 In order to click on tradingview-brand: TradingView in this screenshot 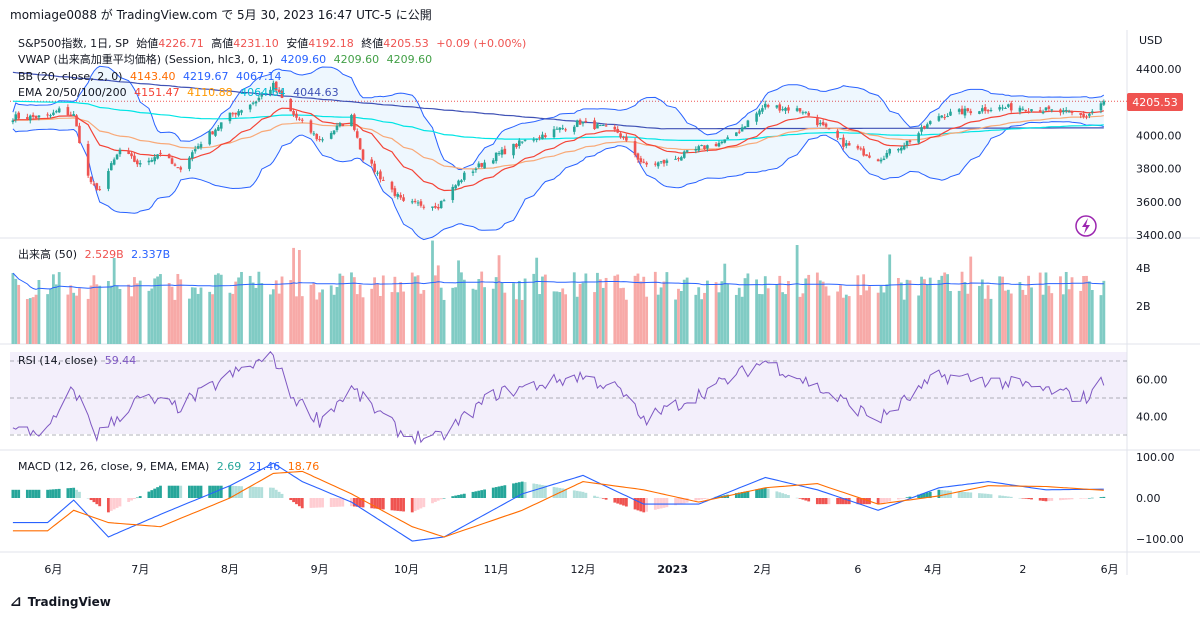, I will do `click(69, 602)`.